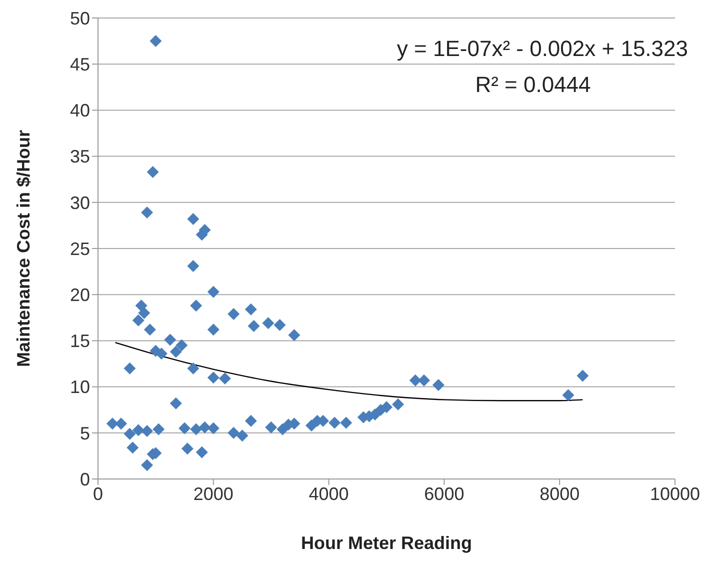 The image size is (723, 587). I want to click on y-tick-label: 35, so click(80, 156).